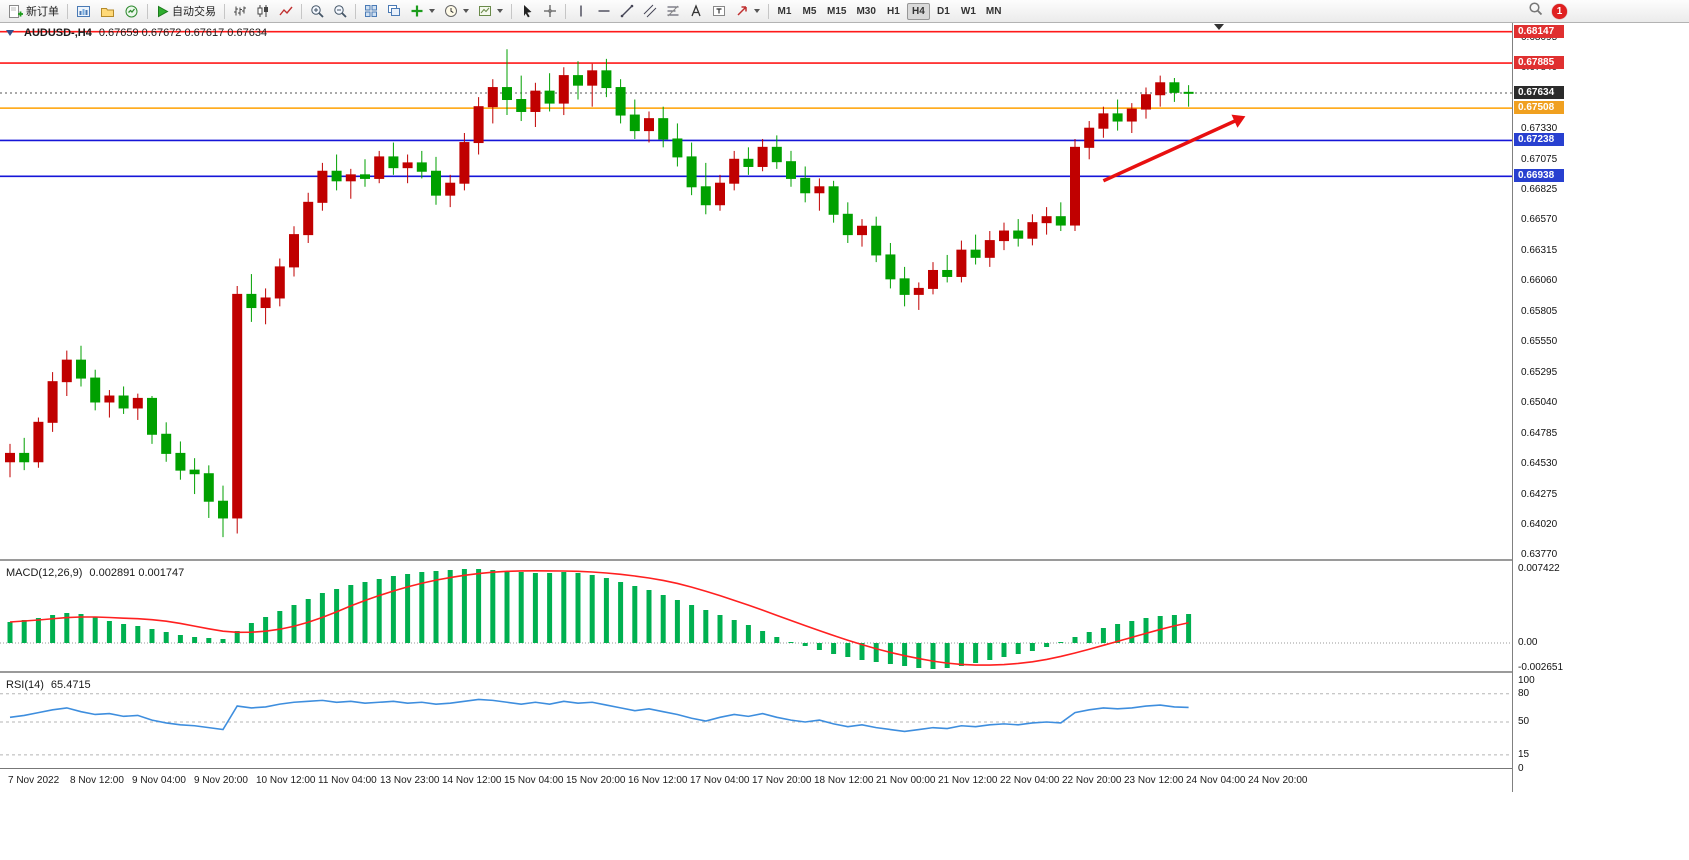 The width and height of the screenshot is (1689, 860). What do you see at coordinates (1539, 342) in the screenshot?
I see `price-tick: 0.65550` at bounding box center [1539, 342].